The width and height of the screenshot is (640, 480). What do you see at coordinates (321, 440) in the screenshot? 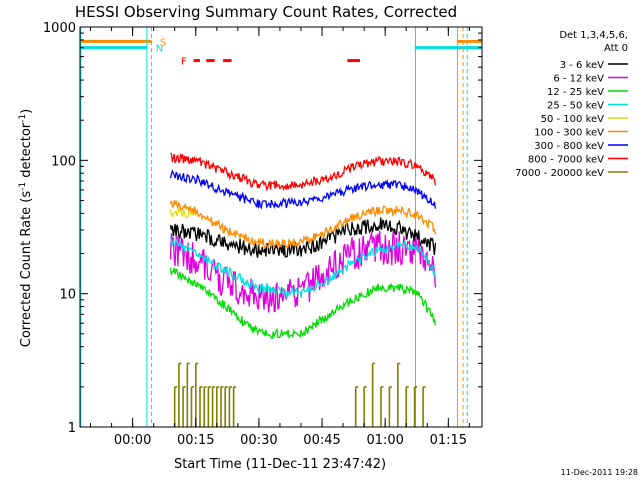
I see `x-tick-label: 00:45` at bounding box center [321, 440].